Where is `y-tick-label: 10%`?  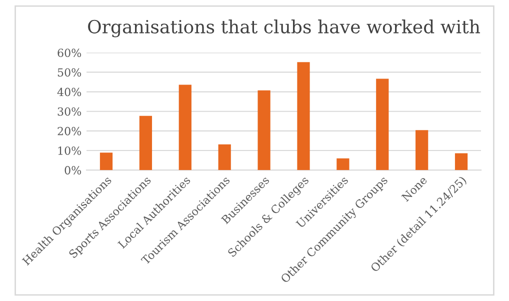 y-tick-label: 10% is located at coordinates (70, 150).